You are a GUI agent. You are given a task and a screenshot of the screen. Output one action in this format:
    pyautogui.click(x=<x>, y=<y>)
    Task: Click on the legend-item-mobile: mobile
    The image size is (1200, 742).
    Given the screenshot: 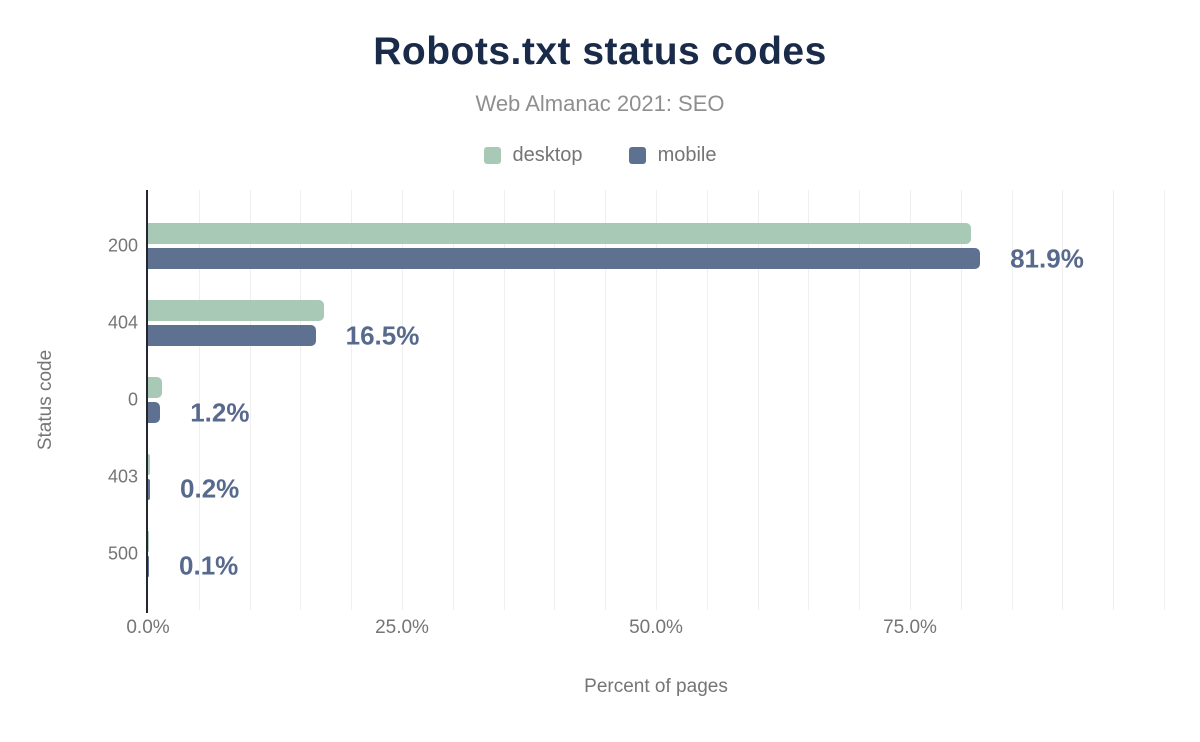 What is the action you would take?
    pyautogui.click(x=672, y=155)
    